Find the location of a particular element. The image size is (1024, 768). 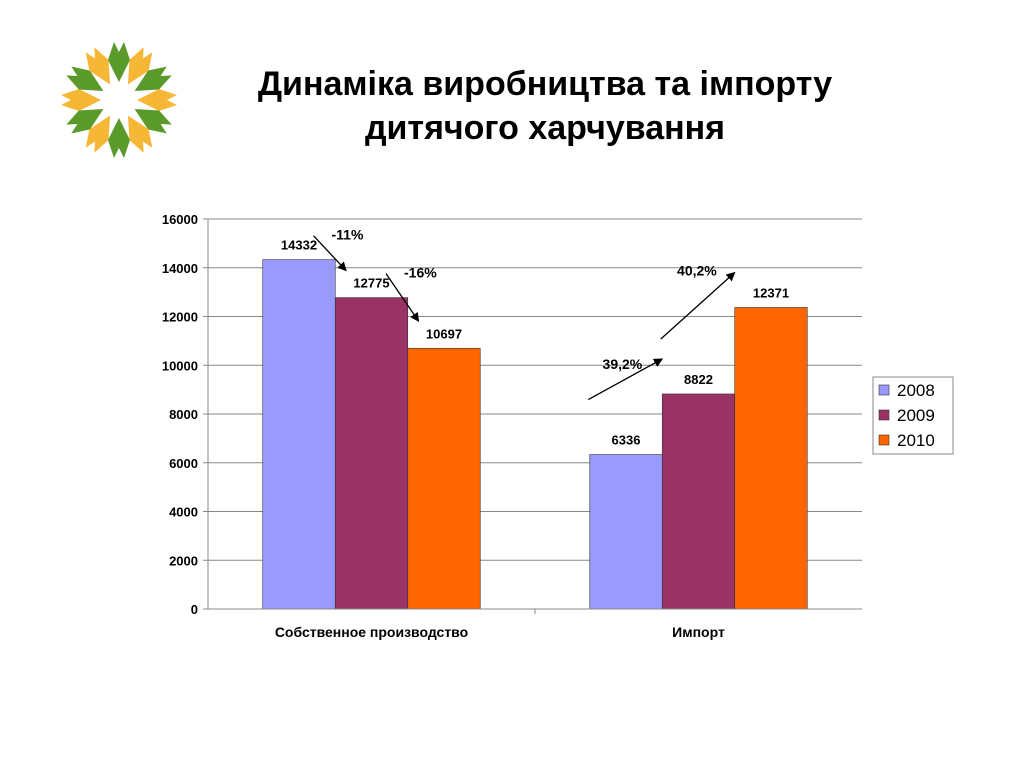

bar-2010-import is located at coordinates (771, 458).